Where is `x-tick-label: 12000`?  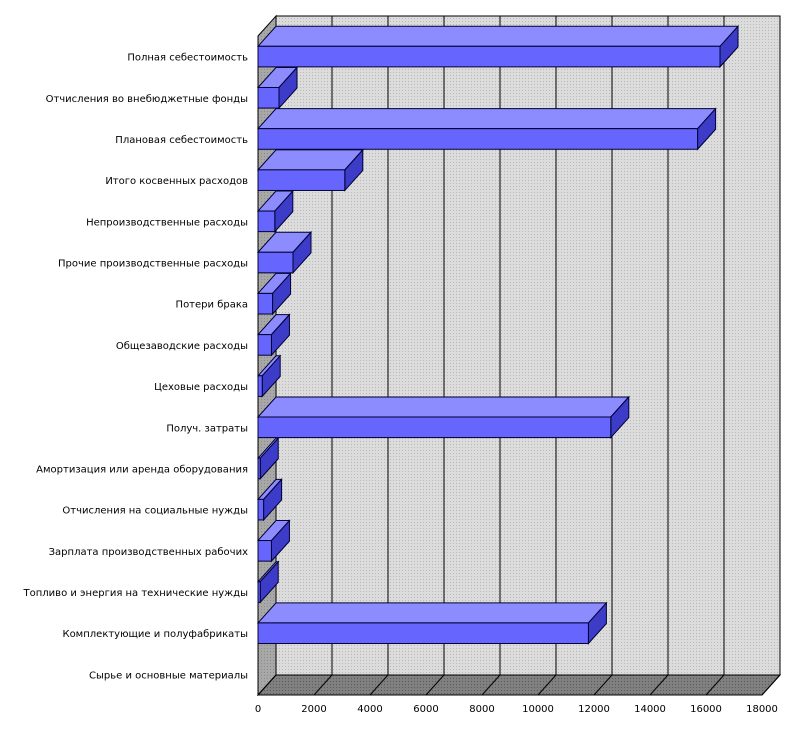 x-tick-label: 12000 is located at coordinates (594, 709).